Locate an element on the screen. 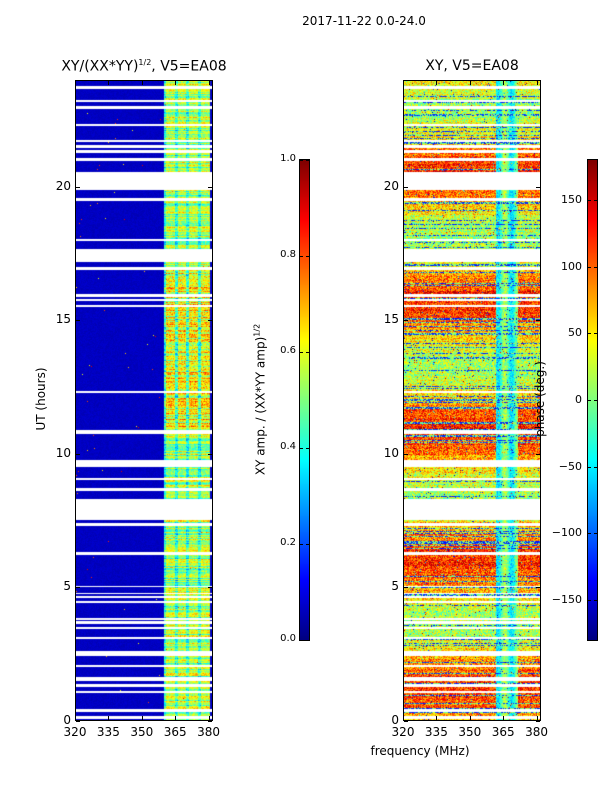 The width and height of the screenshot is (600, 800). right-colorbar-tick-label: 150 is located at coordinates (571, 199).